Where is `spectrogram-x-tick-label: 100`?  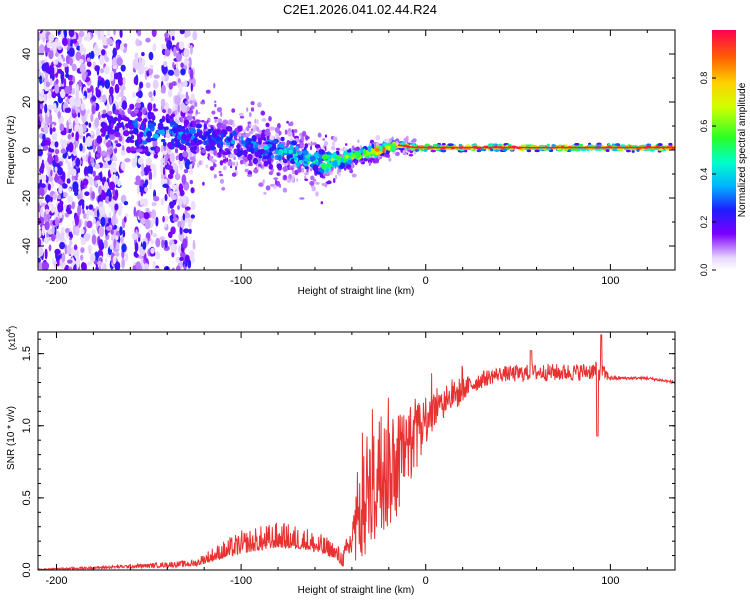 spectrogram-x-tick-label: 100 is located at coordinates (610, 281).